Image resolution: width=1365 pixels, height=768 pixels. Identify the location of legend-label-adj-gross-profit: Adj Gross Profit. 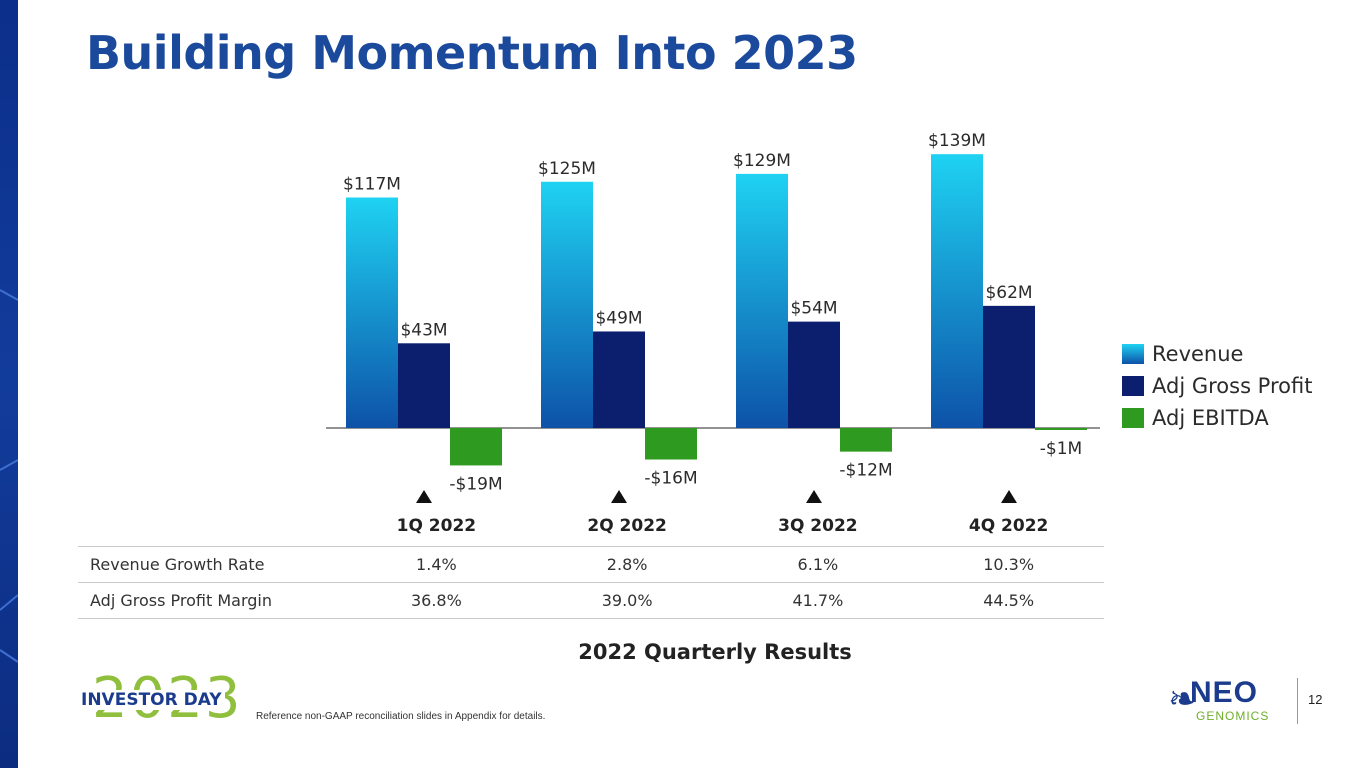
(1232, 386).